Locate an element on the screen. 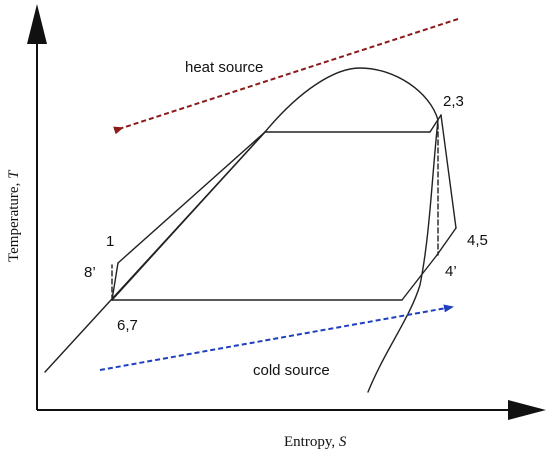 This screenshot has width=550, height=455. heat-source-label: heat source is located at coordinates (224, 67).